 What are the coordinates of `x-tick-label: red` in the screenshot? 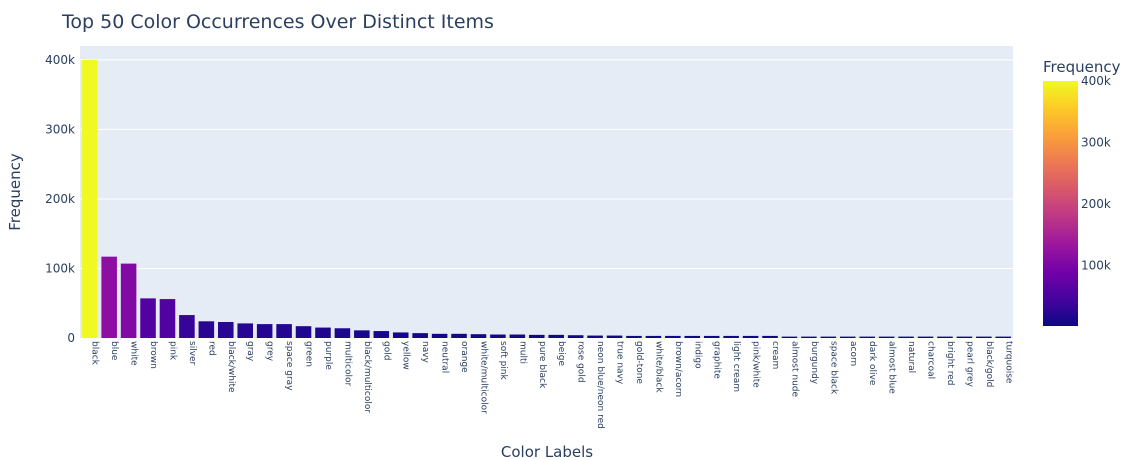 It's located at (211, 348).